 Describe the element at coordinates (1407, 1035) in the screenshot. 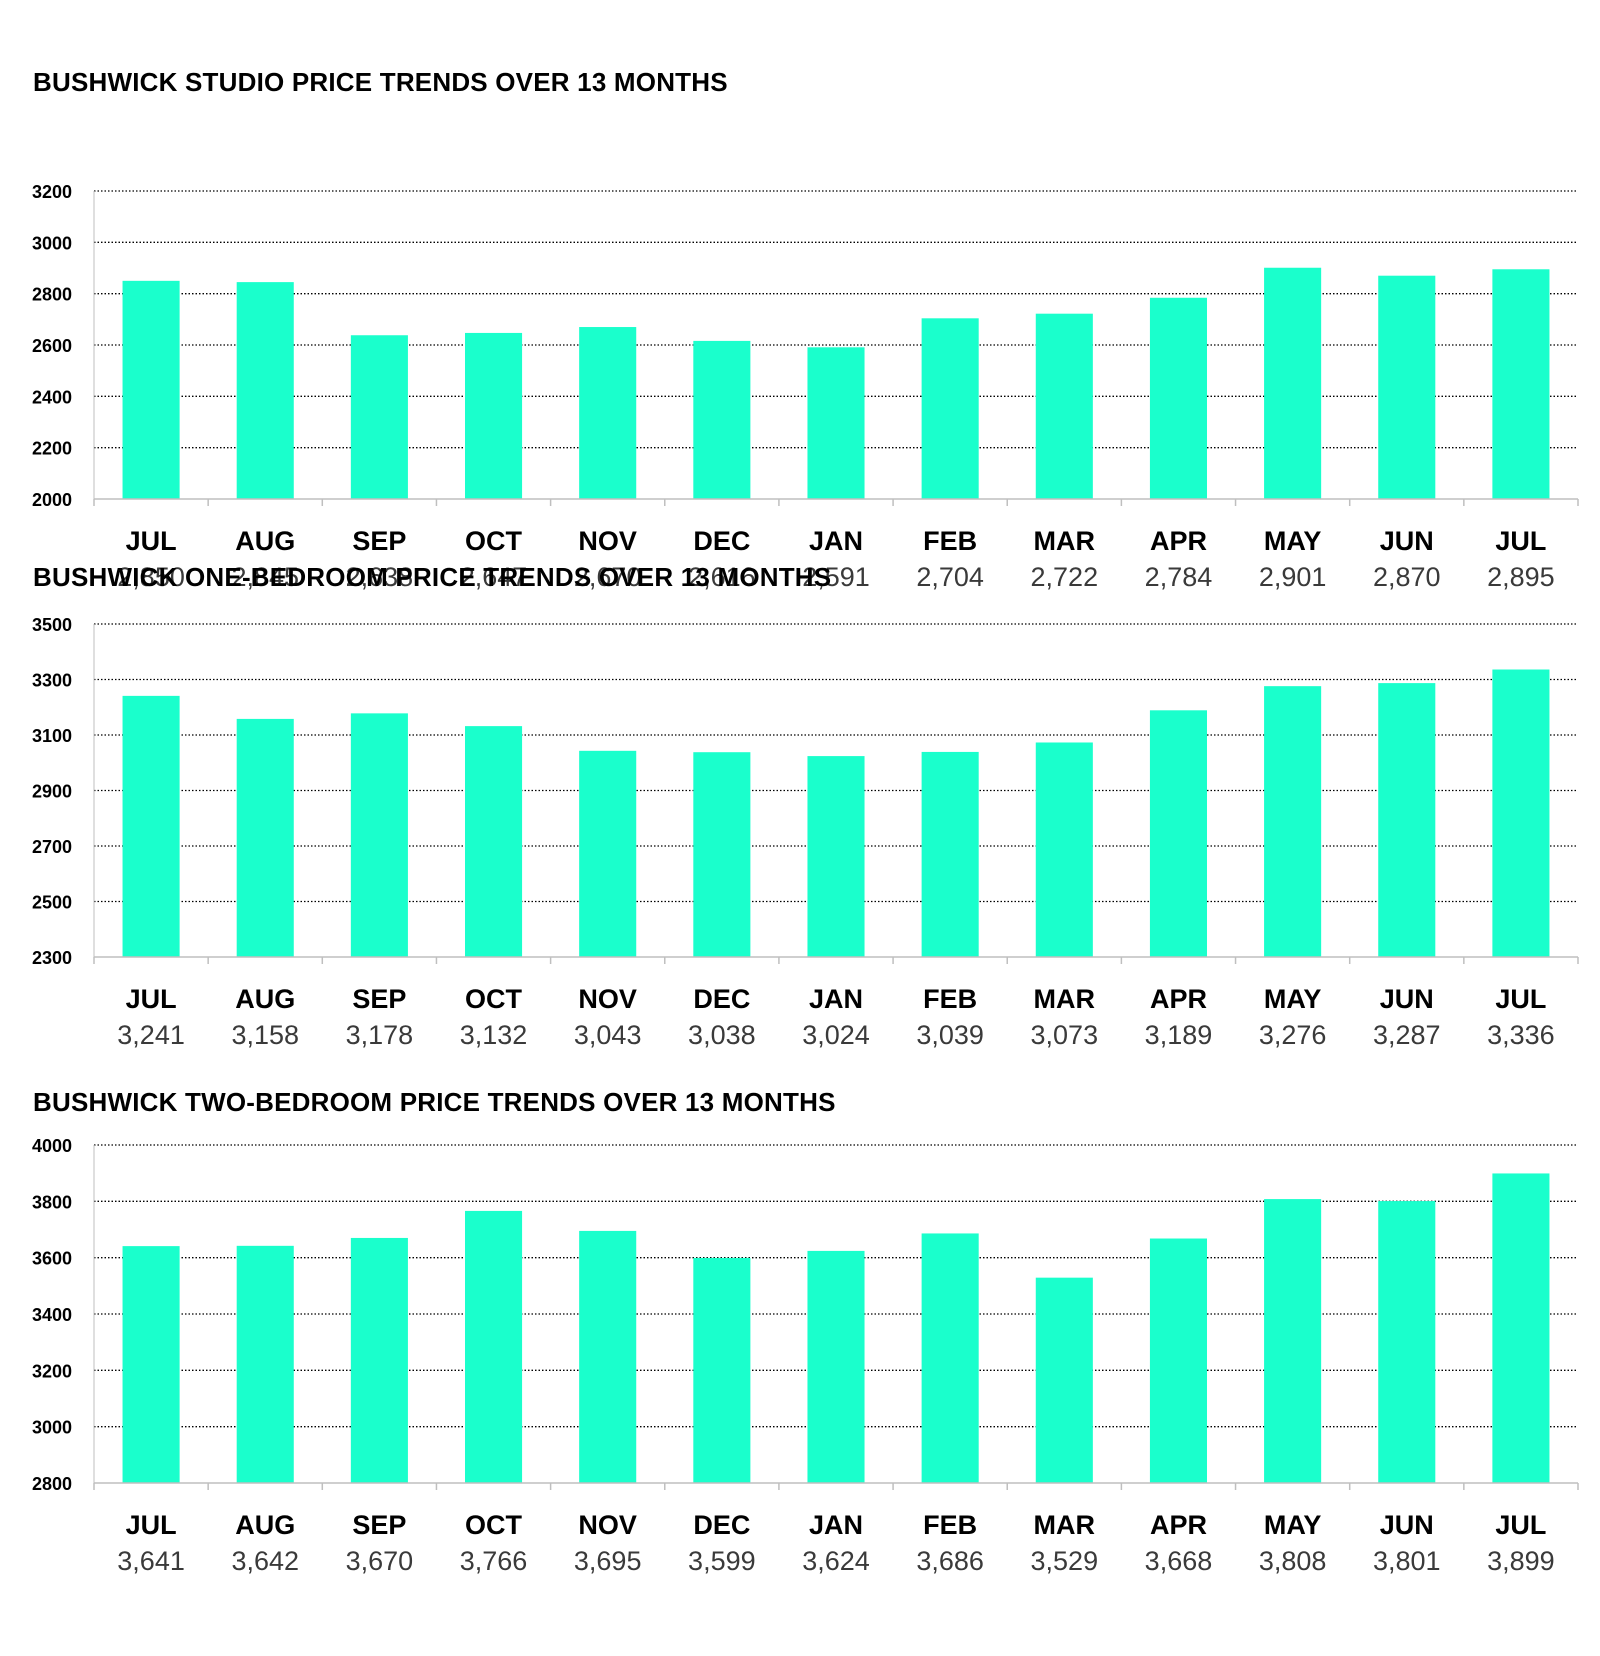

I see `data-label: 3,287` at that location.